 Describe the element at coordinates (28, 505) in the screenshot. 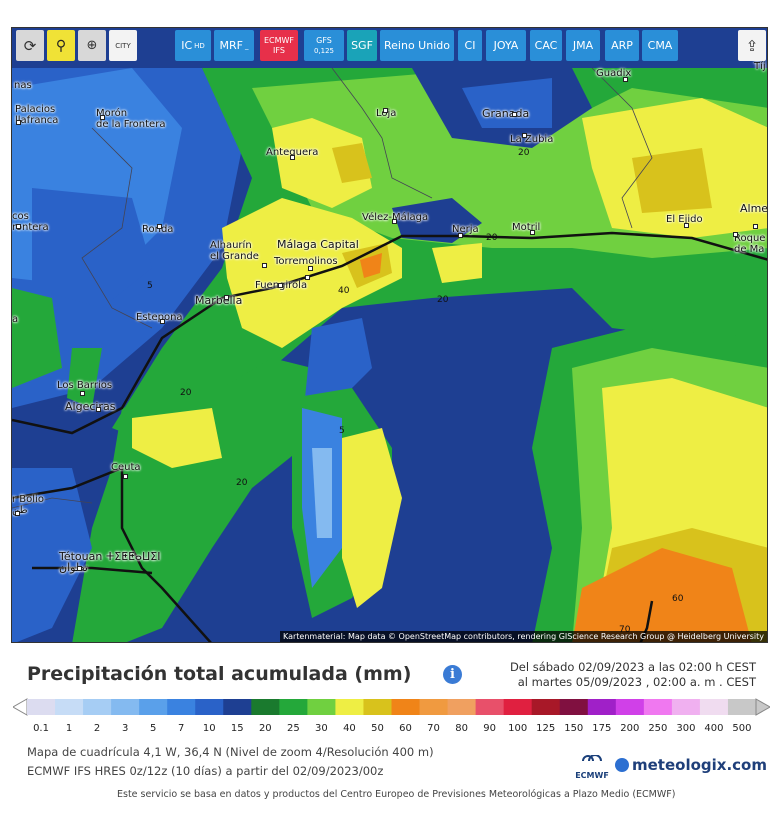

I see `city-label: r Bolio طن` at that location.